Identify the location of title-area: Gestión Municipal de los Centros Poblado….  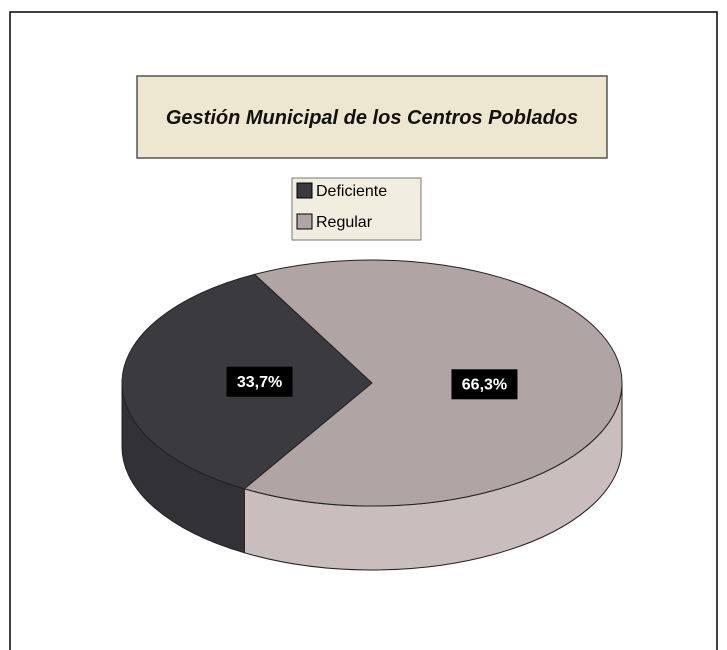
(372, 118).